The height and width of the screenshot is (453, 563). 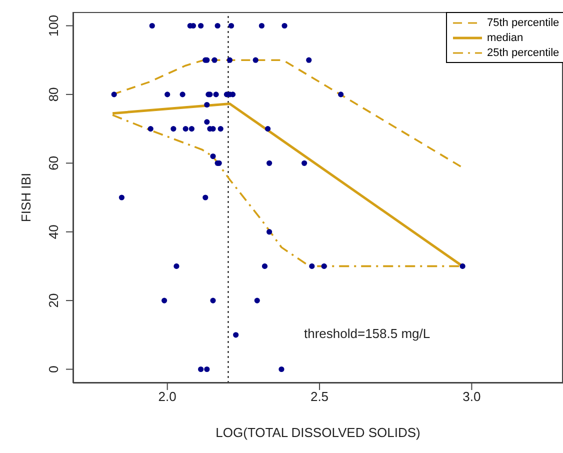 What do you see at coordinates (471, 396) in the screenshot?
I see `x-tick-label: 3.0` at bounding box center [471, 396].